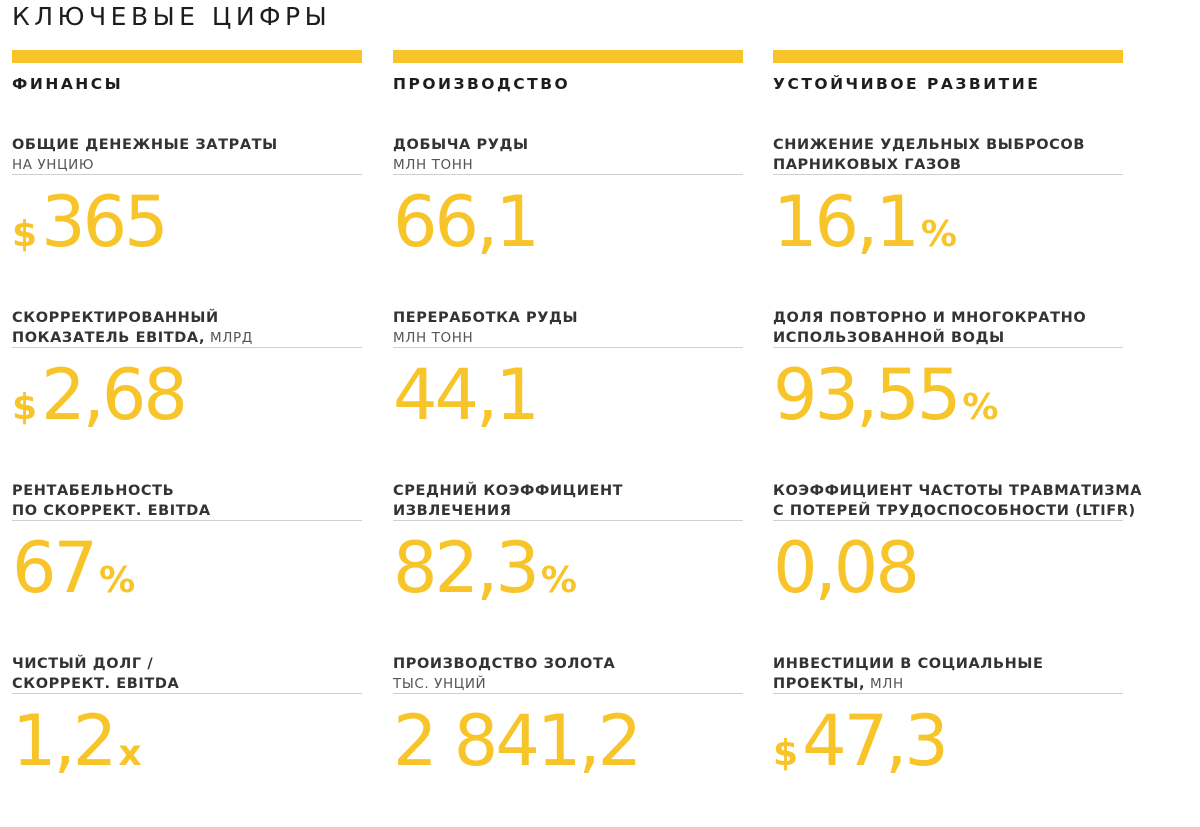 This screenshot has height=827, width=1200. Describe the element at coordinates (172, 16) in the screenshot. I see `page-title: КЛЮЧЕВЫЕ ЦИФРЫ` at that location.